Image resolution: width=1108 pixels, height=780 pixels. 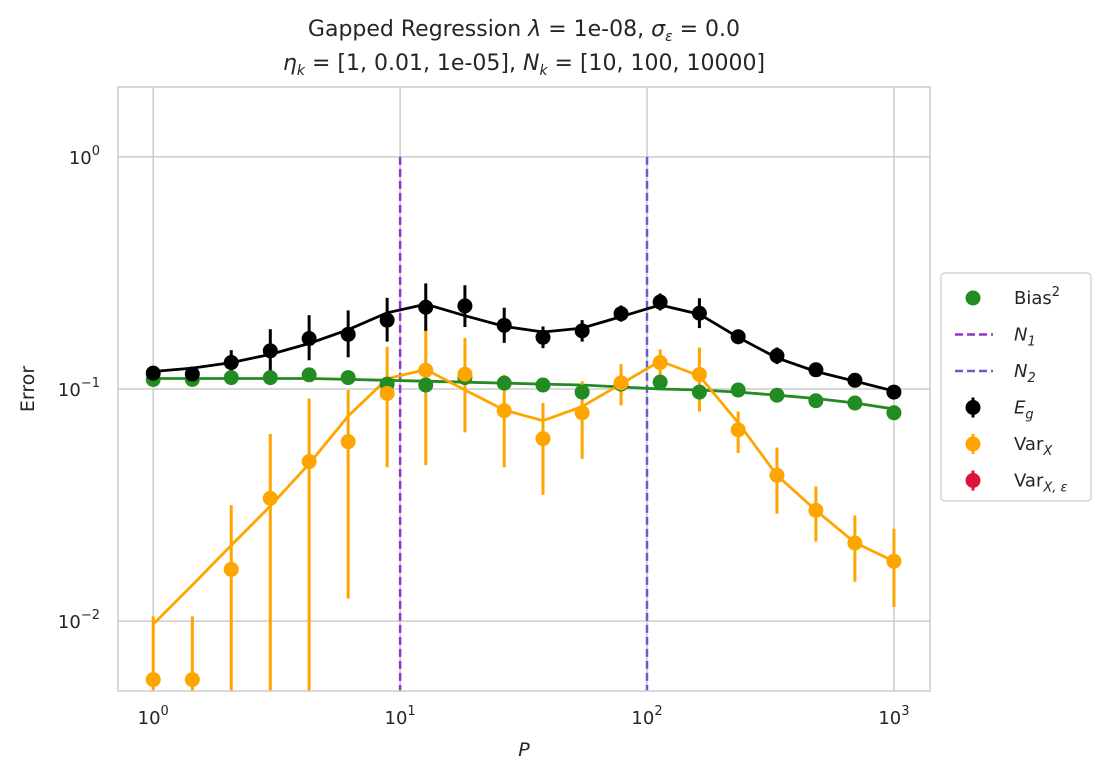 I want to click on y-tick-label: 10⁻², so click(x=79, y=620).